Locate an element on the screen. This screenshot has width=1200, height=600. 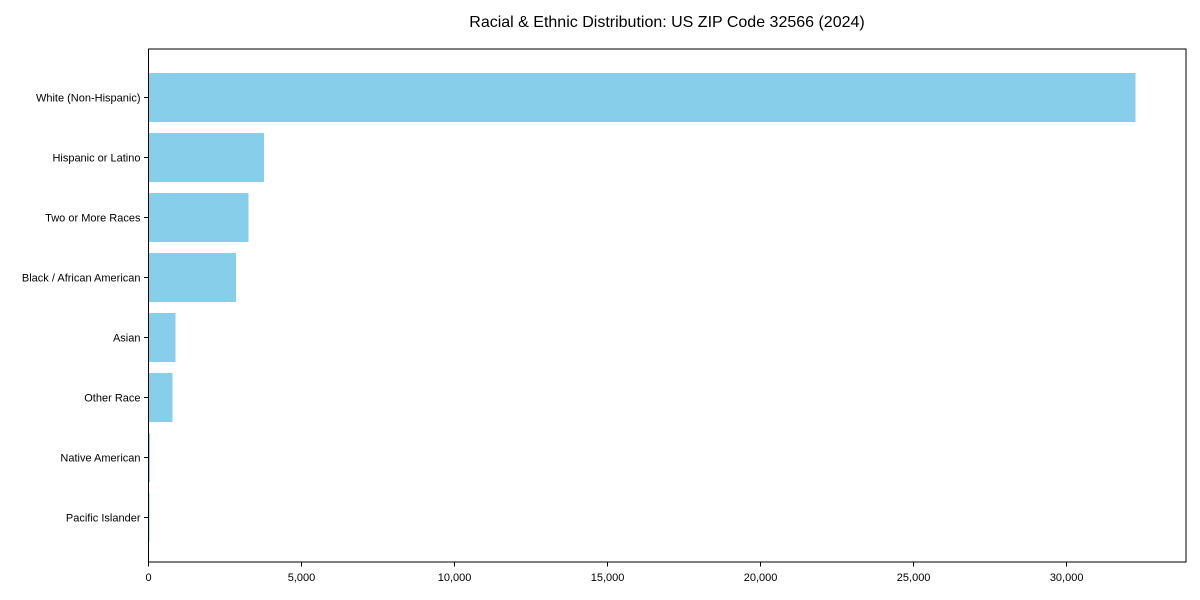
y-tick-label-pacific-islander: Pacific Islander is located at coordinates (103, 519).